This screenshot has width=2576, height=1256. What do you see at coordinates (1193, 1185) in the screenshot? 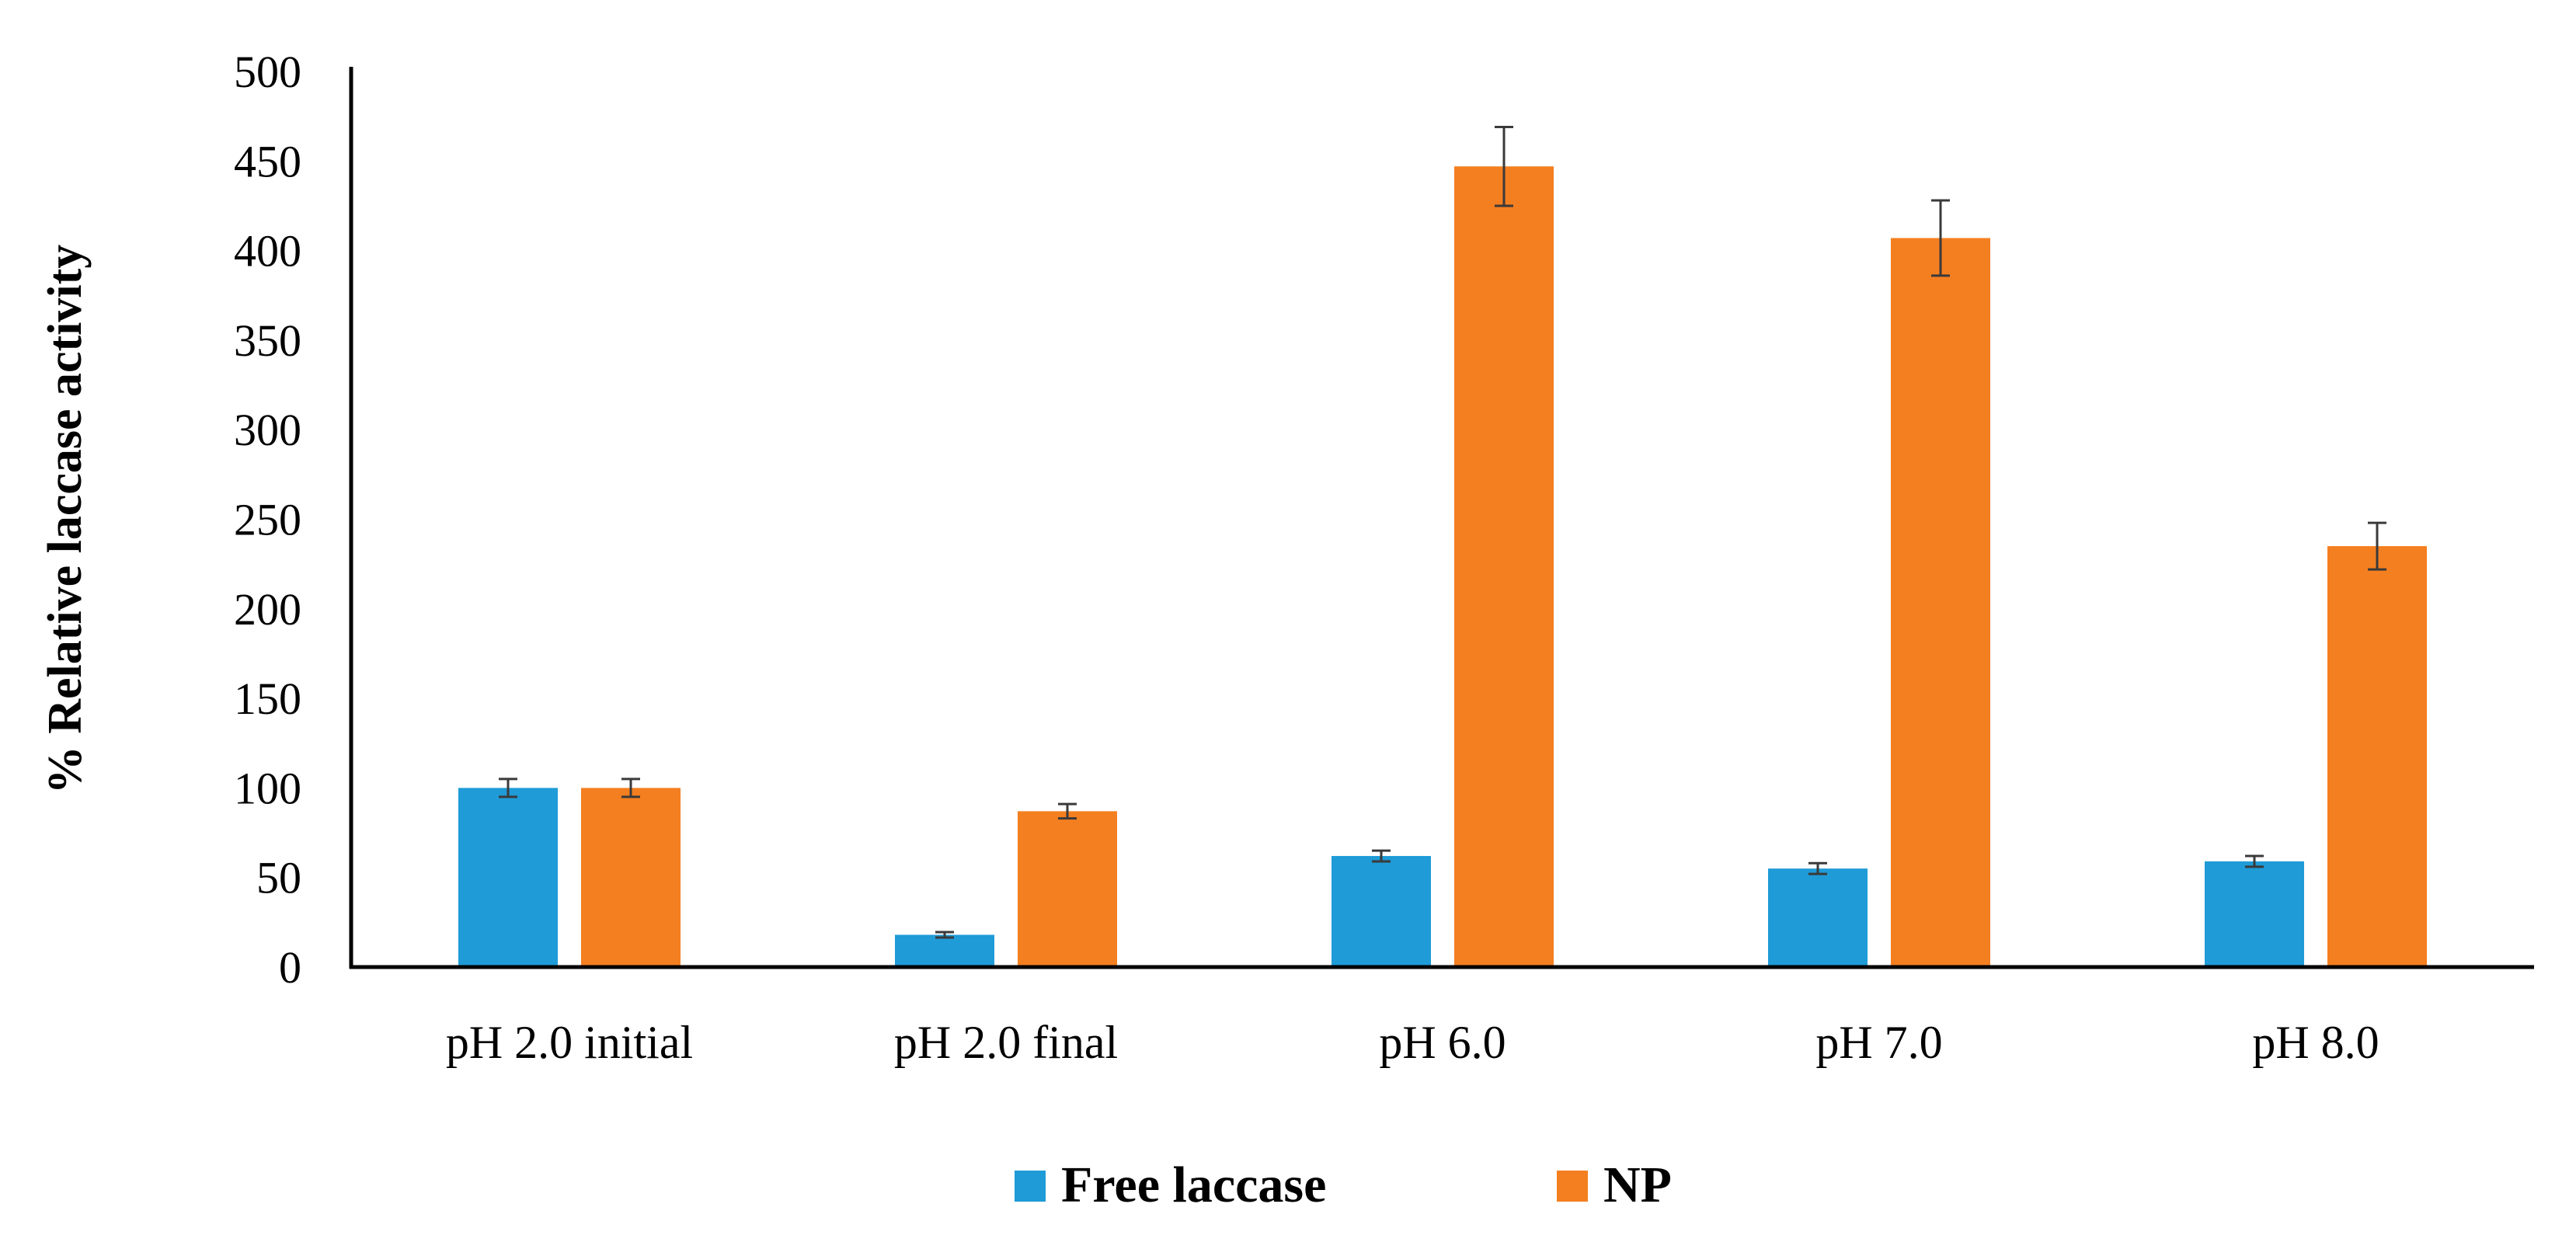
I see `legend-label-free-laccase: Free laccase` at bounding box center [1193, 1185].